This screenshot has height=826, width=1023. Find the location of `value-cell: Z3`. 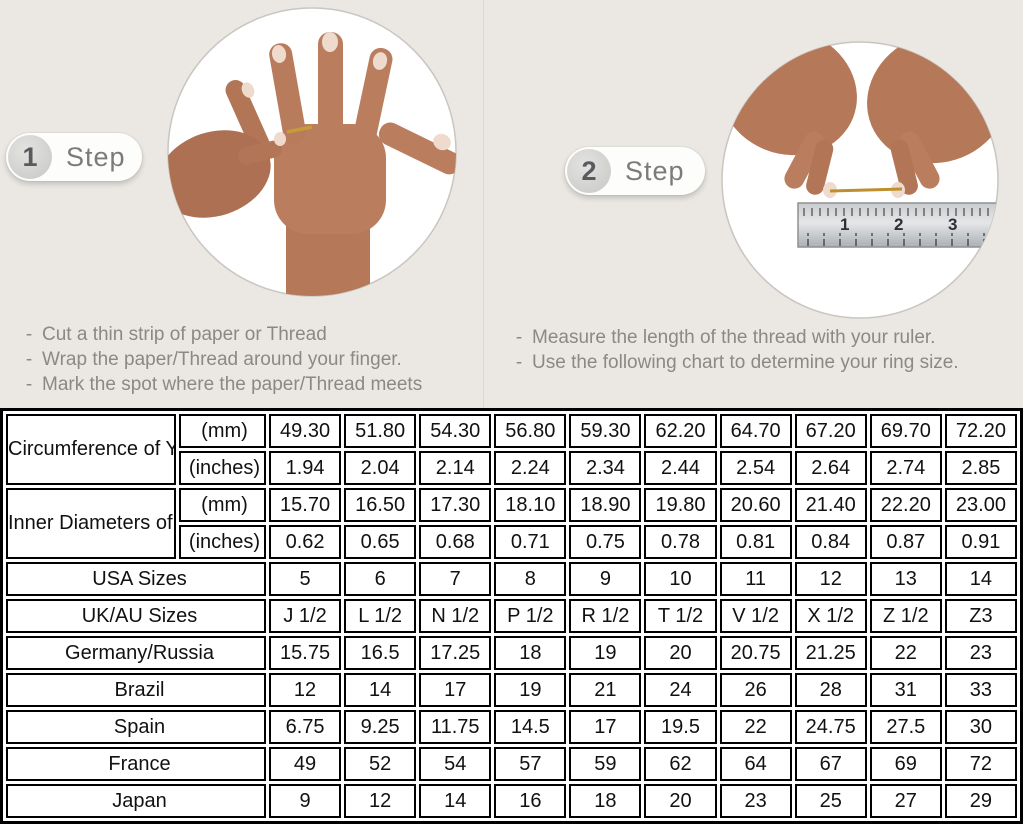

value-cell: Z3 is located at coordinates (980, 616).